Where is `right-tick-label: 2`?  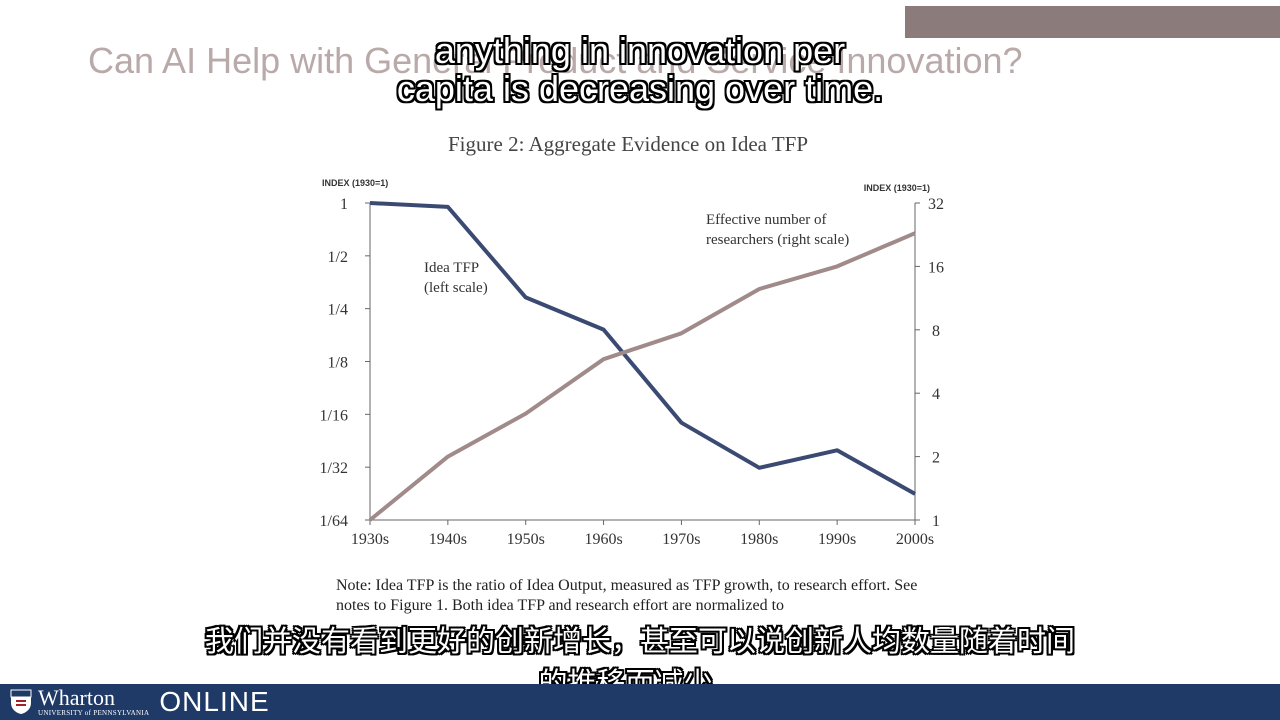
right-tick-label: 2 is located at coordinates (936, 458).